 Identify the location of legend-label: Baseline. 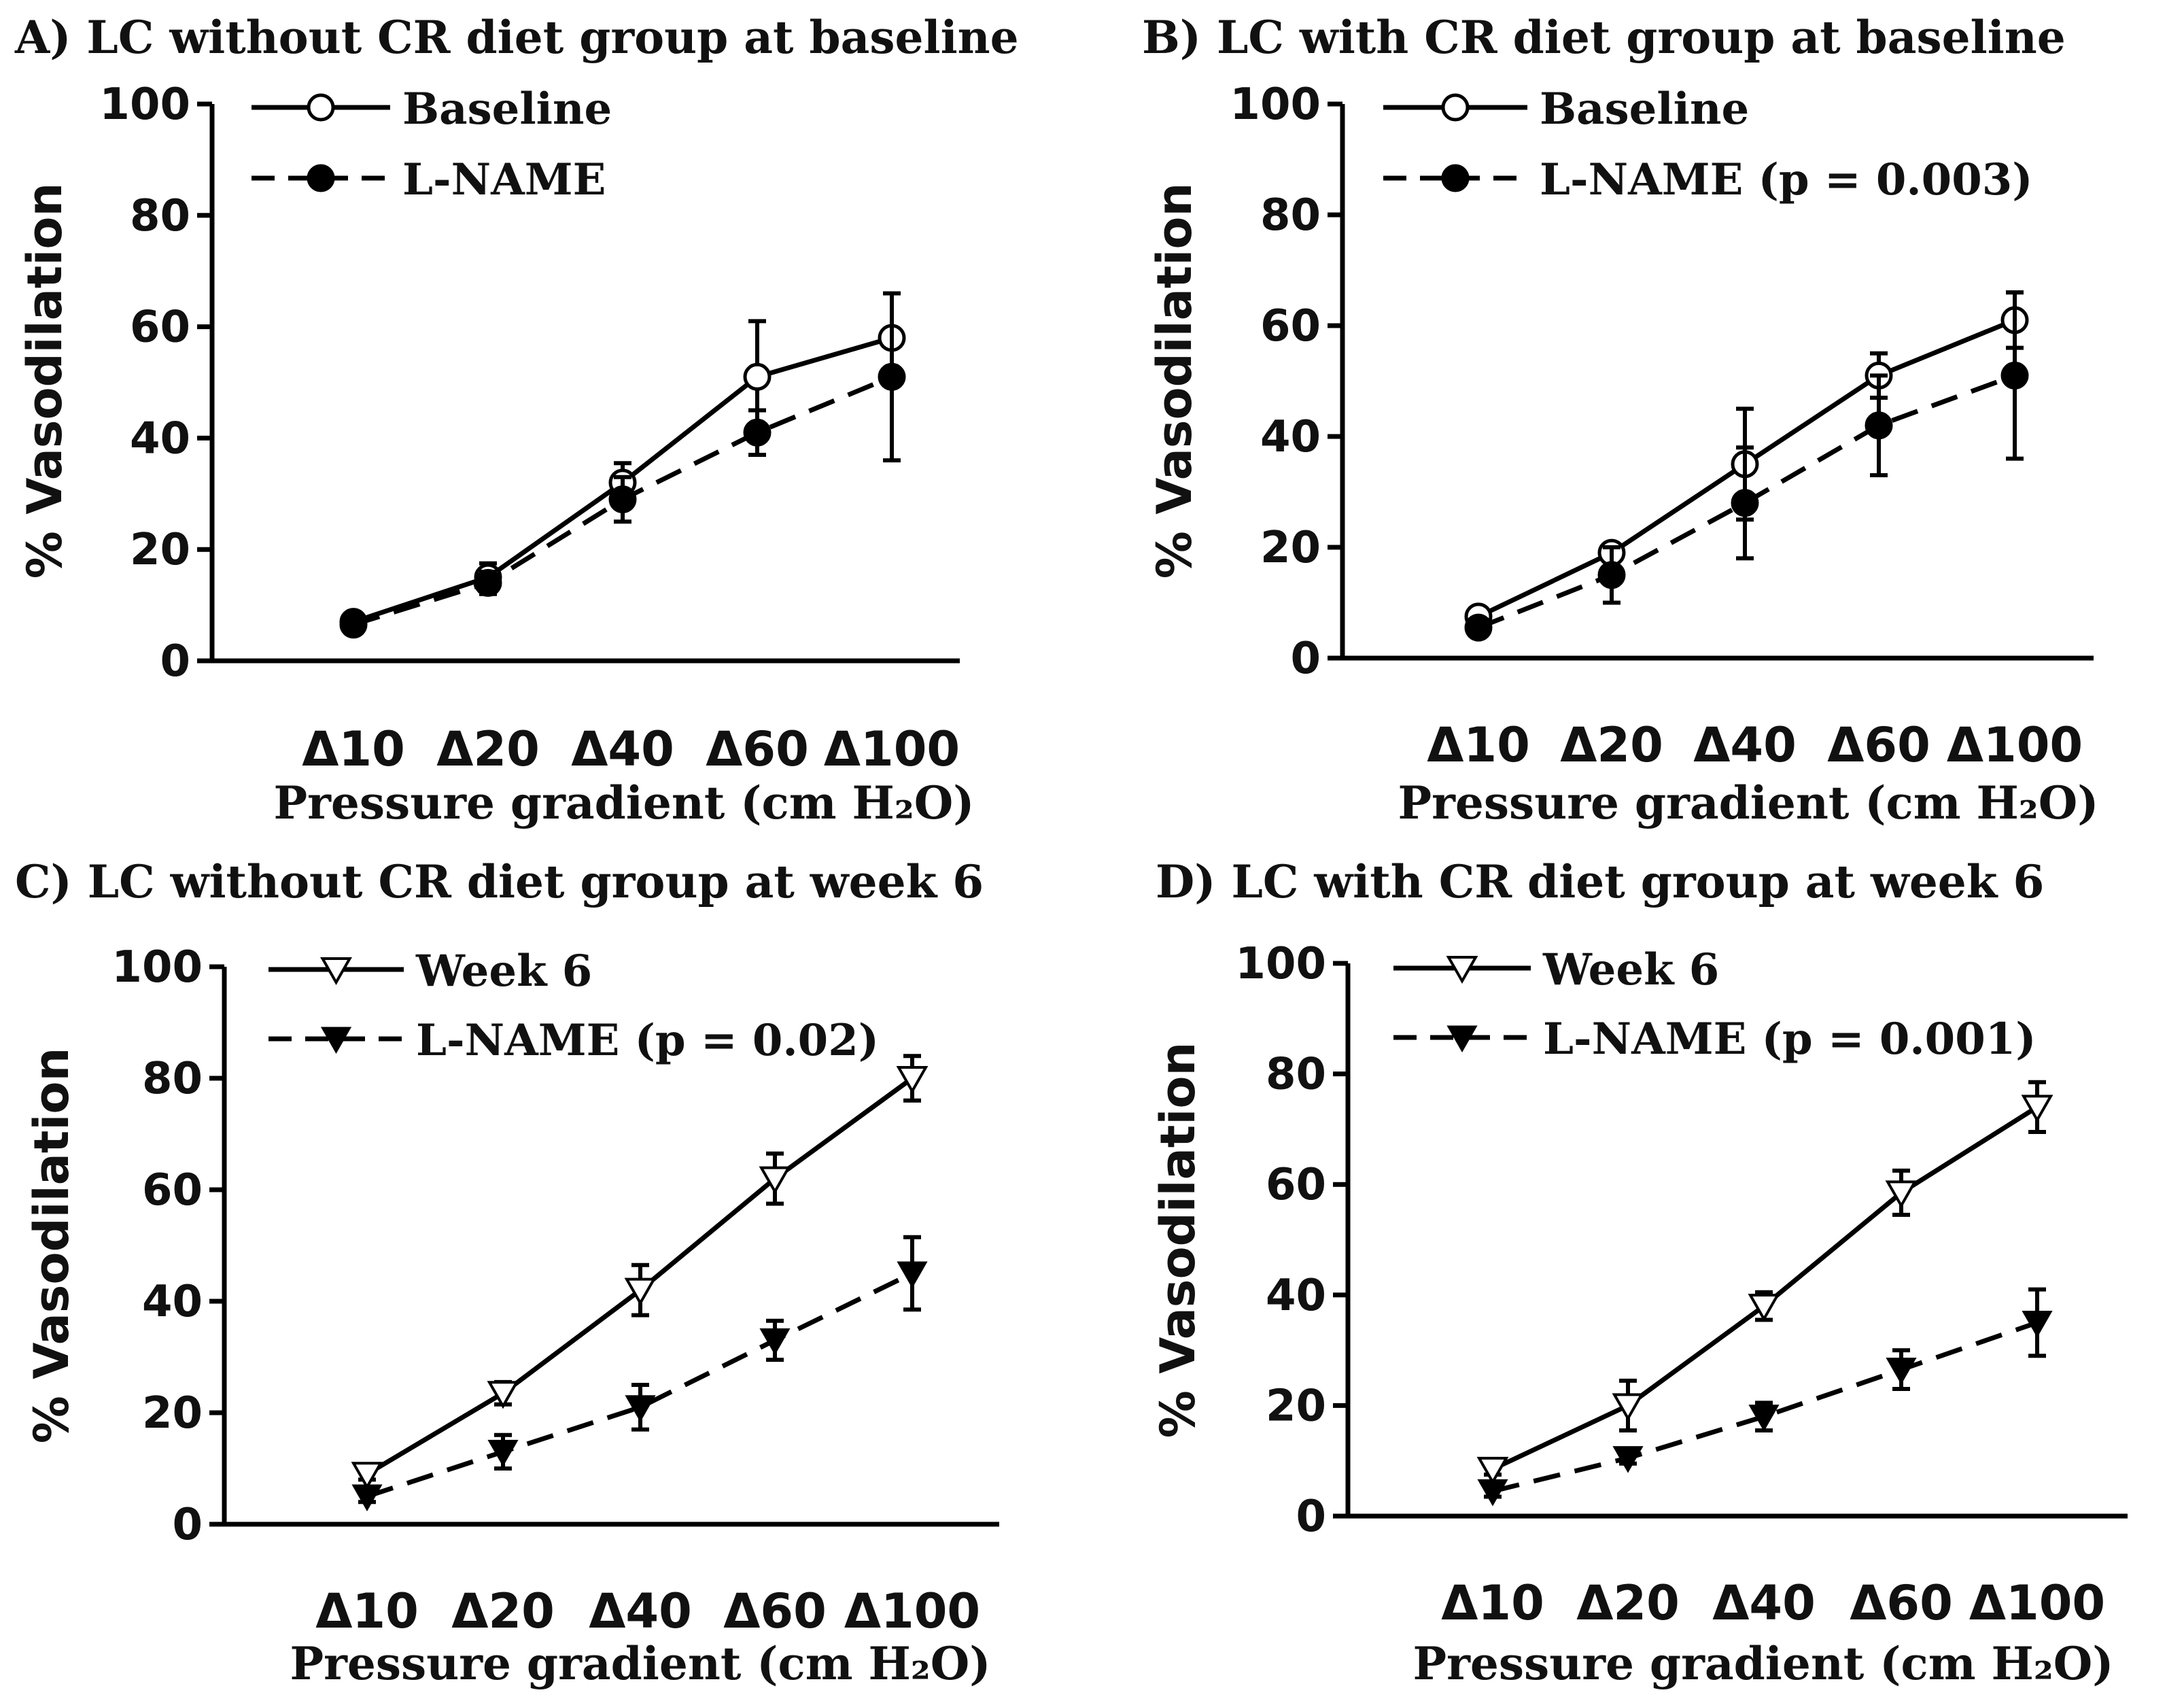
(1644, 110).